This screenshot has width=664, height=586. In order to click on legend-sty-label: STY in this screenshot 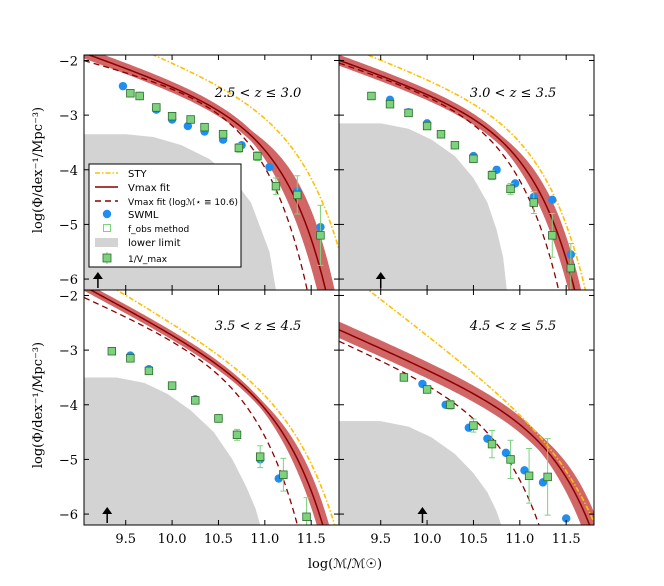, I will do `click(137, 174)`.